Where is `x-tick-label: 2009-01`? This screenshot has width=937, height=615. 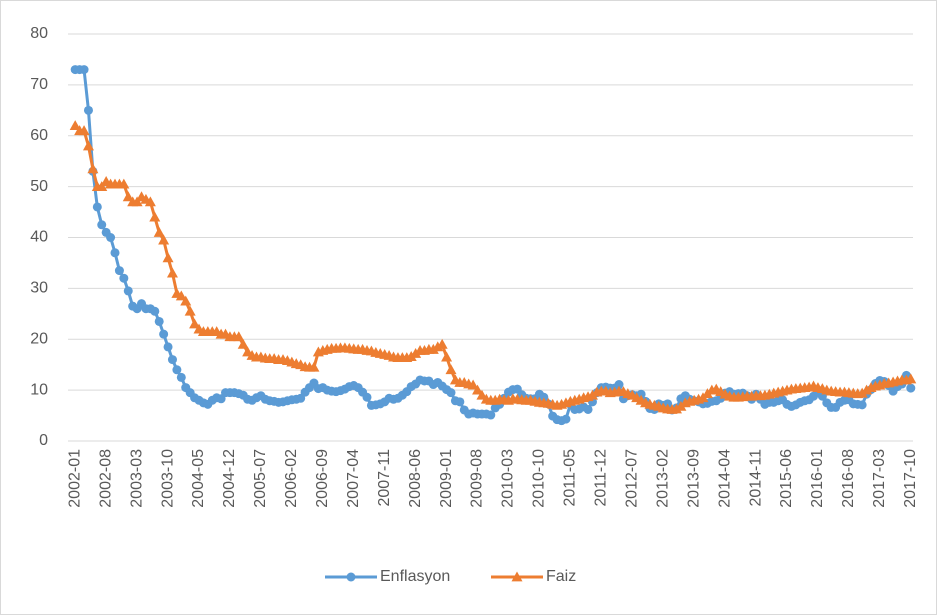
x-tick-label: 2009-01 is located at coordinates (446, 478).